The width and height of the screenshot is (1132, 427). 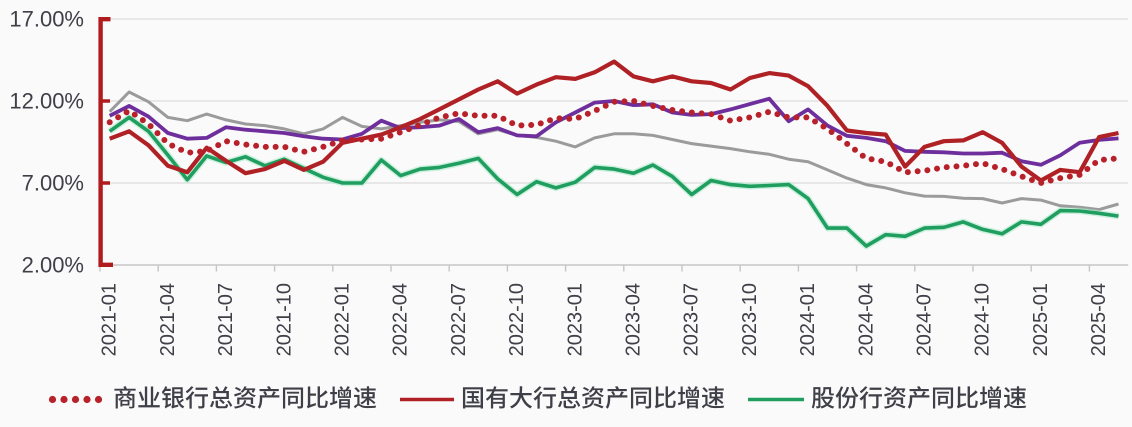 I want to click on svg-text: 2021-04, so click(x=168, y=319).